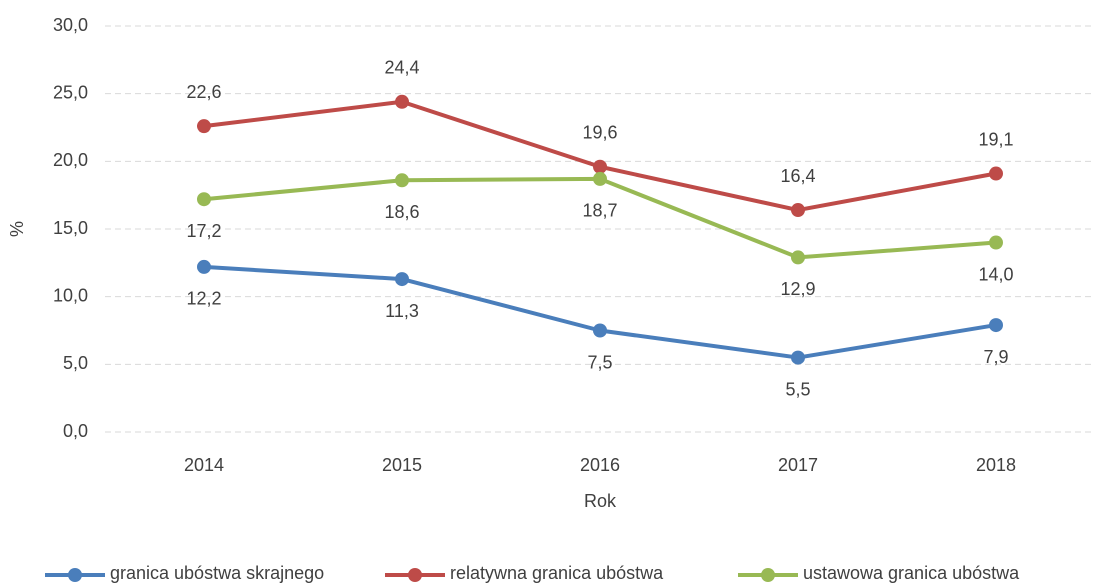  What do you see at coordinates (557, 573) in the screenshot?
I see `legend-label: relatywna granica ubóstwa` at bounding box center [557, 573].